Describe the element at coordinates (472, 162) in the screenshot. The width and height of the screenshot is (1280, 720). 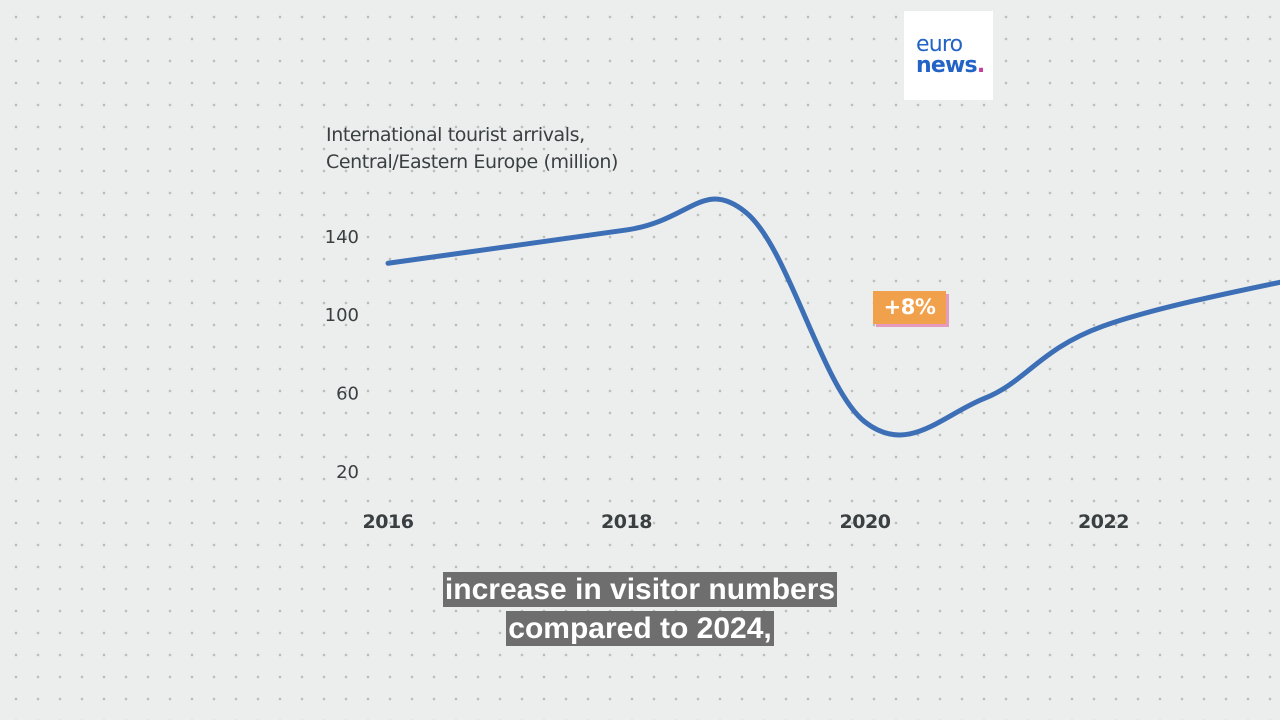
I see `chart-title-line-2: Central/Eastern Europe (million)` at that location.